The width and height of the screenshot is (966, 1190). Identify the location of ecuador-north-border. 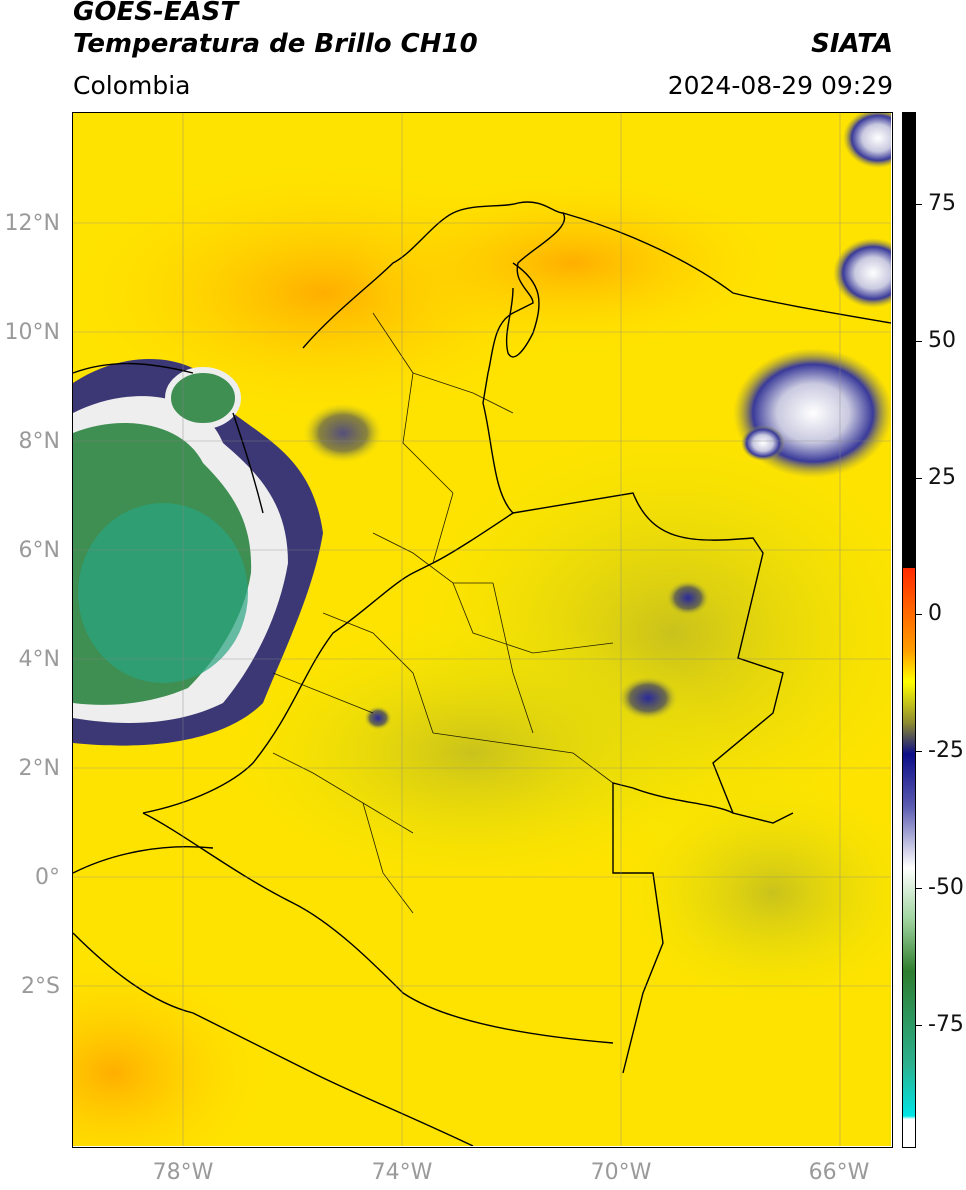
(143, 860).